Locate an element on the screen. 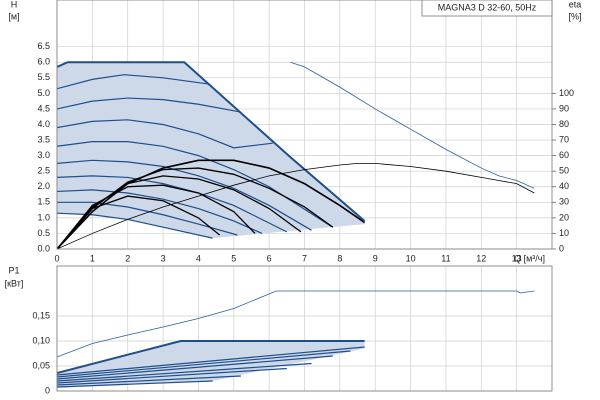 Image resolution: width=600 pixels, height=400 pixels. x-tick-label: 12 is located at coordinates (481, 258).